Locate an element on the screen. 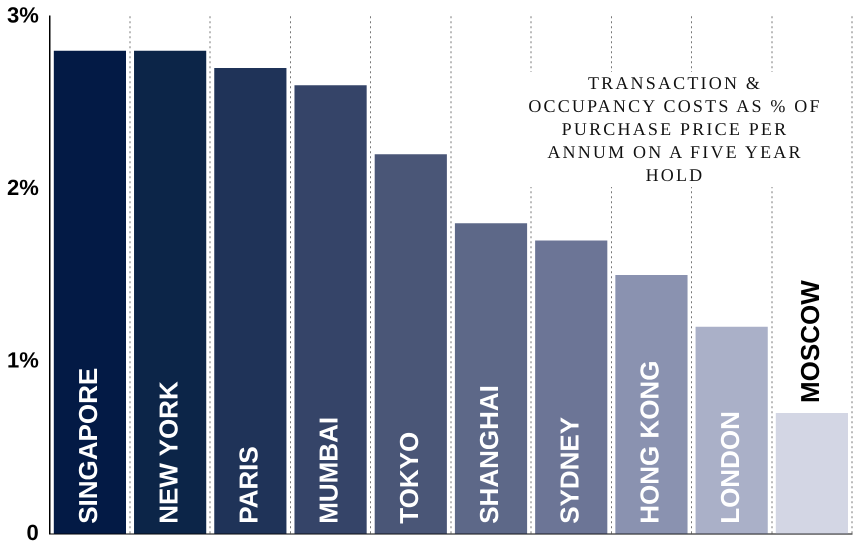 The image size is (856, 550). x-tick-label: MUMBAI is located at coordinates (329, 470).